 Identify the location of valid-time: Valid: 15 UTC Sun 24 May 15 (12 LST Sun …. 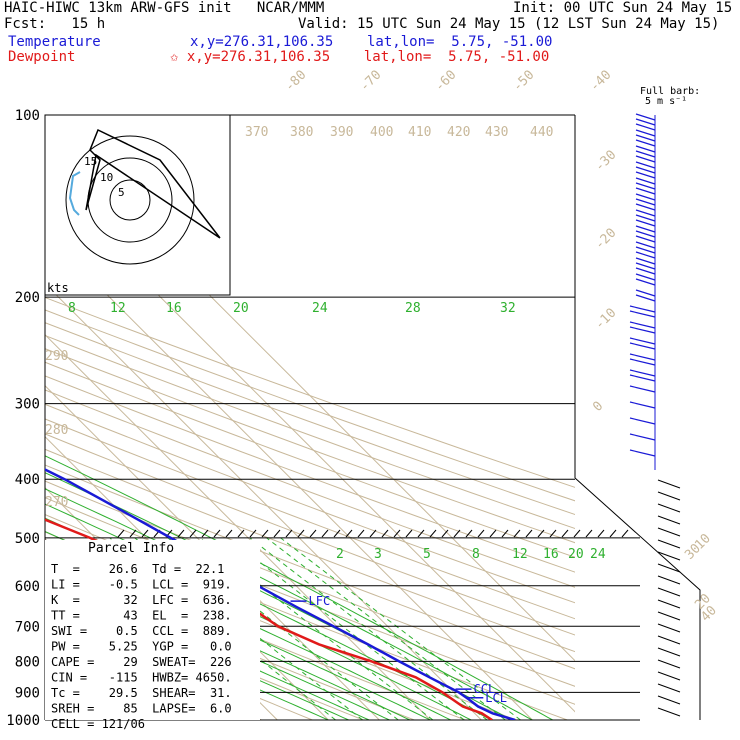
(509, 24).